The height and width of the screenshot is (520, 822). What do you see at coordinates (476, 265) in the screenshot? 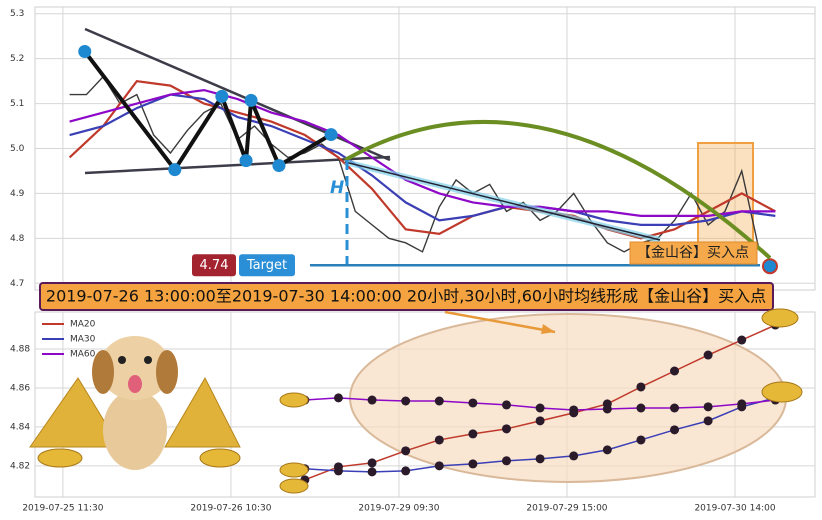
I see `target: 4.74 Target` at bounding box center [476, 265].